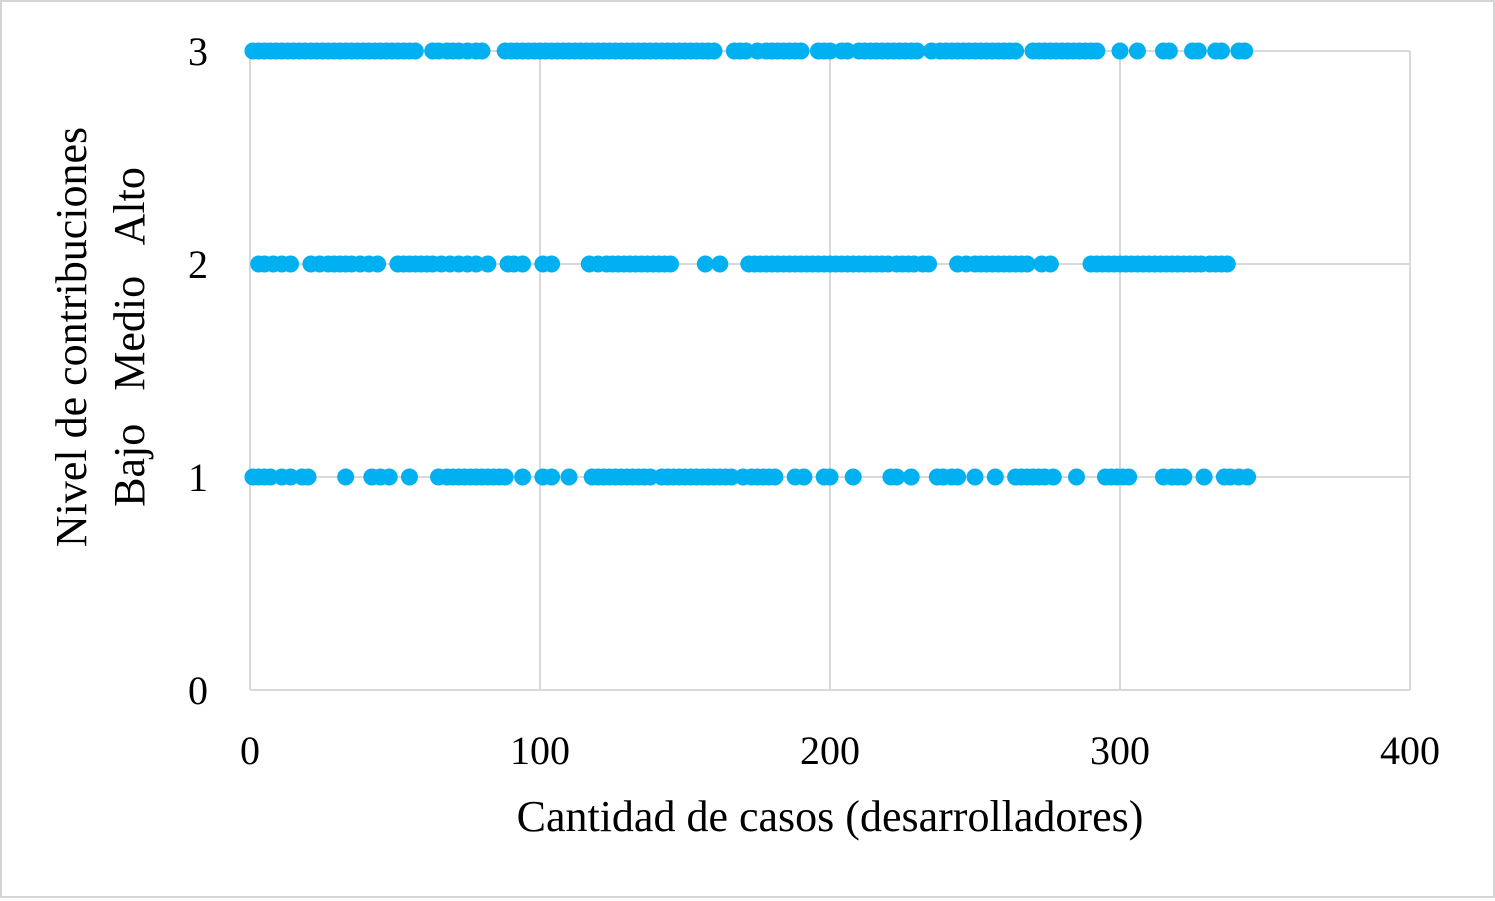  I want to click on y-tick-label: 1, so click(198, 477).